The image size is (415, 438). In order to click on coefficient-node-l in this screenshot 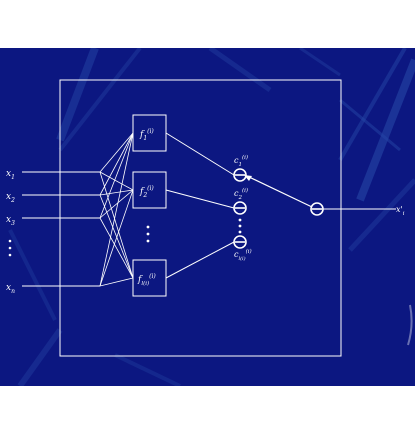, I will do `click(240, 242)`.